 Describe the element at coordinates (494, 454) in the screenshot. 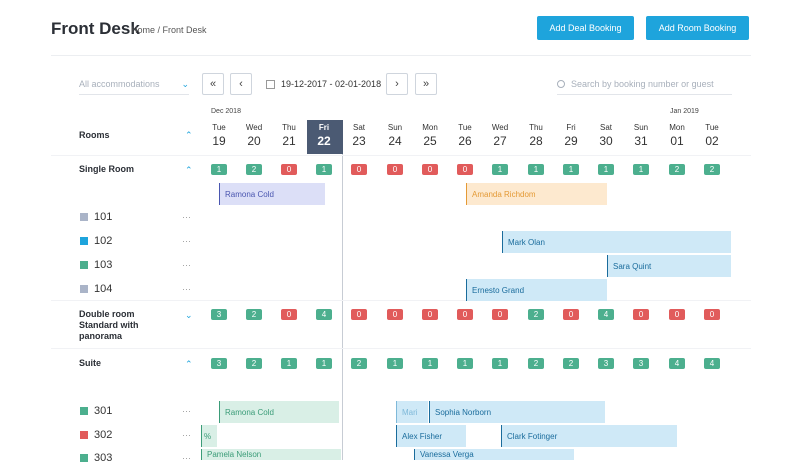

I see `booking-bar: Vanessa Verga` at that location.